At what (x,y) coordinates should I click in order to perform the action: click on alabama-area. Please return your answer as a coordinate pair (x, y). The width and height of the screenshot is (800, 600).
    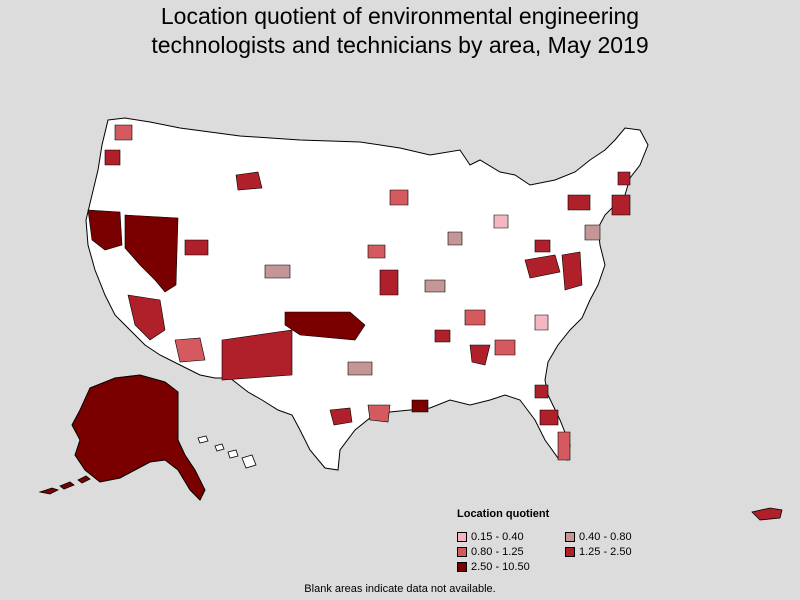
    Looking at the image, I should click on (480, 355).